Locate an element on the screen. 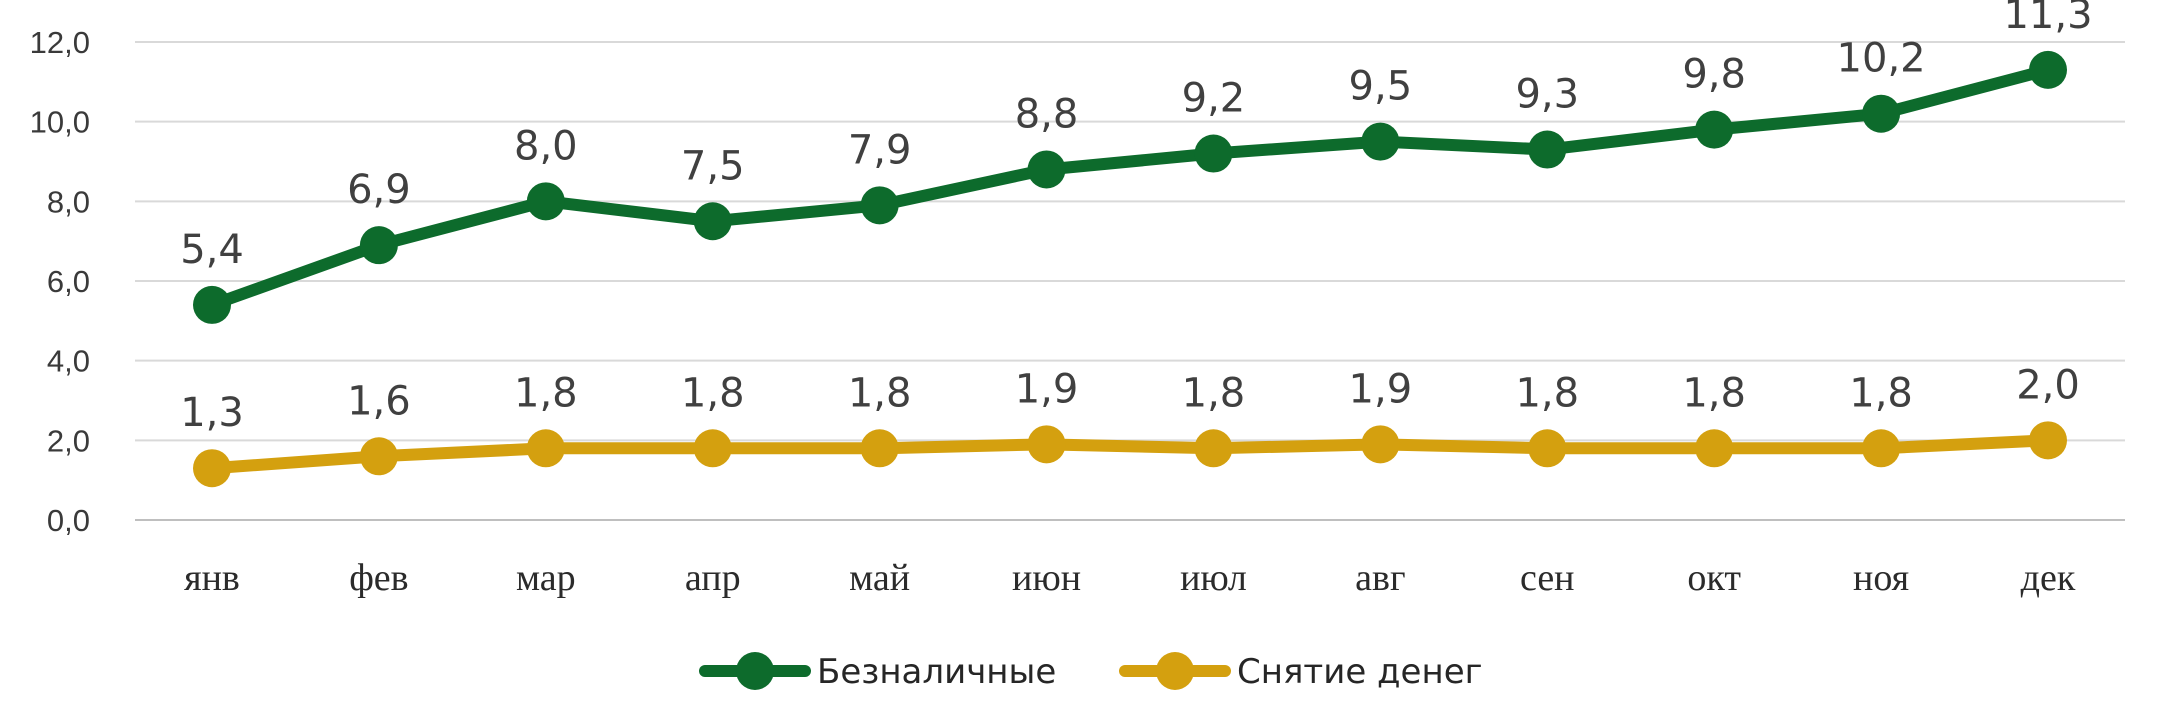 The image size is (2160, 713). data-label: 10,2 is located at coordinates (1881, 59).